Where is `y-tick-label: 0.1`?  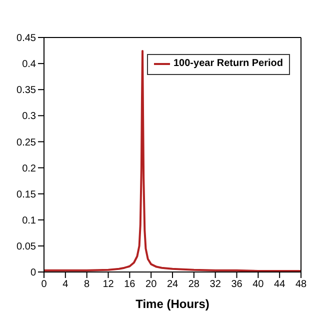 y-tick-label: 0.1 is located at coordinates (29, 220).